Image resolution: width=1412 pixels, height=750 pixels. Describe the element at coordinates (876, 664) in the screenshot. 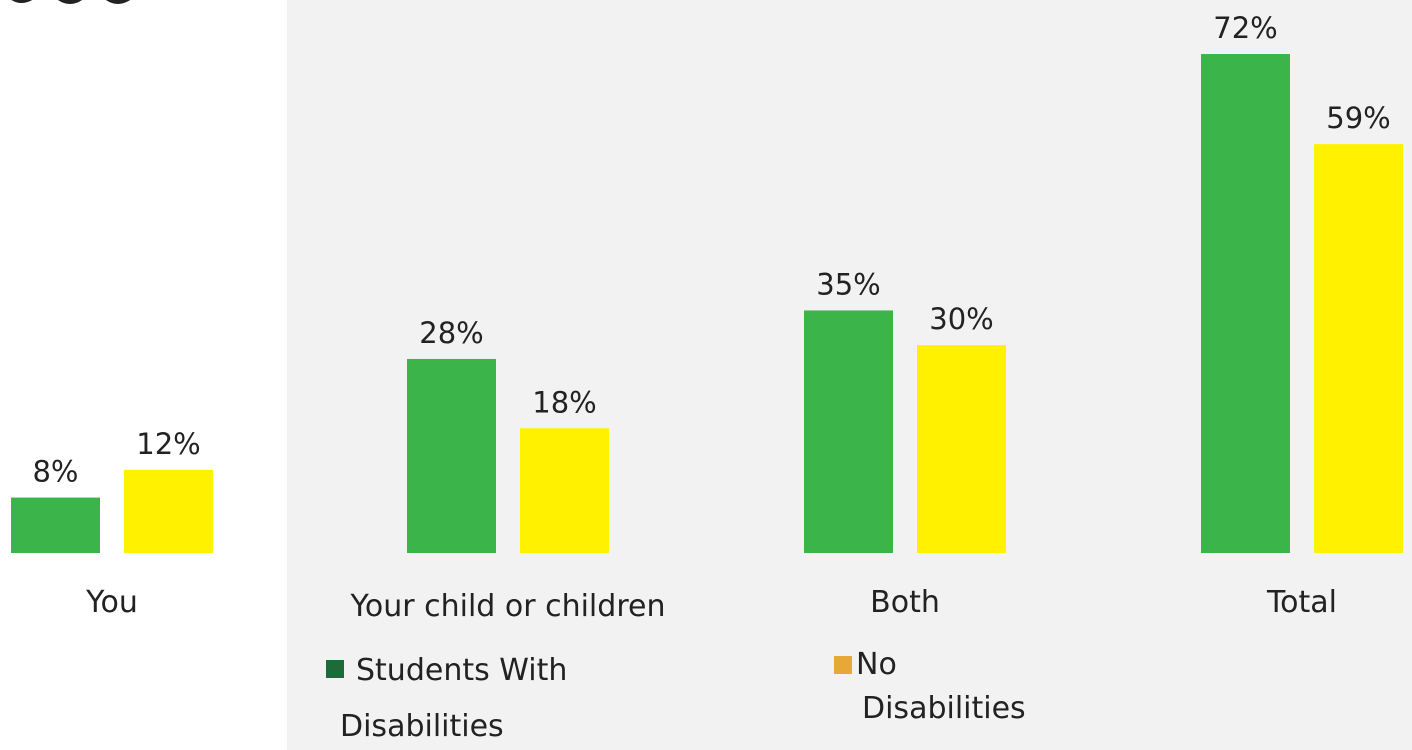

I see `legend-label-series-2-line-1: No` at that location.